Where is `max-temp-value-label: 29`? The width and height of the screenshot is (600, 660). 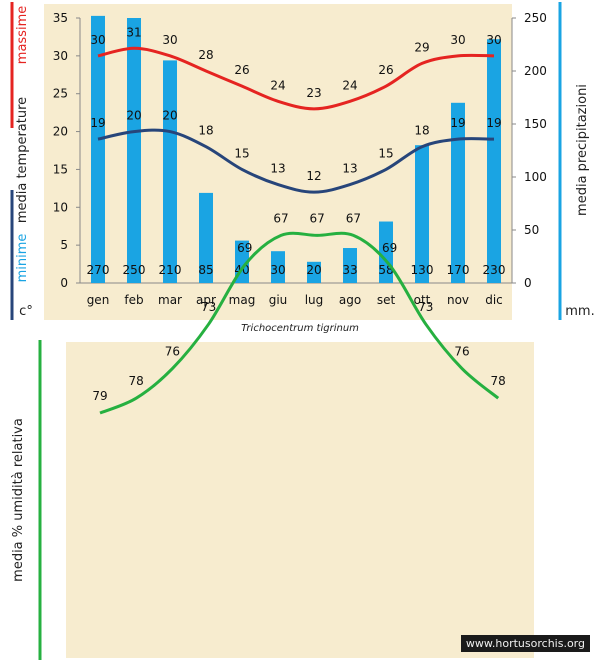 max-temp-value-label: 29 is located at coordinates (421, 47).